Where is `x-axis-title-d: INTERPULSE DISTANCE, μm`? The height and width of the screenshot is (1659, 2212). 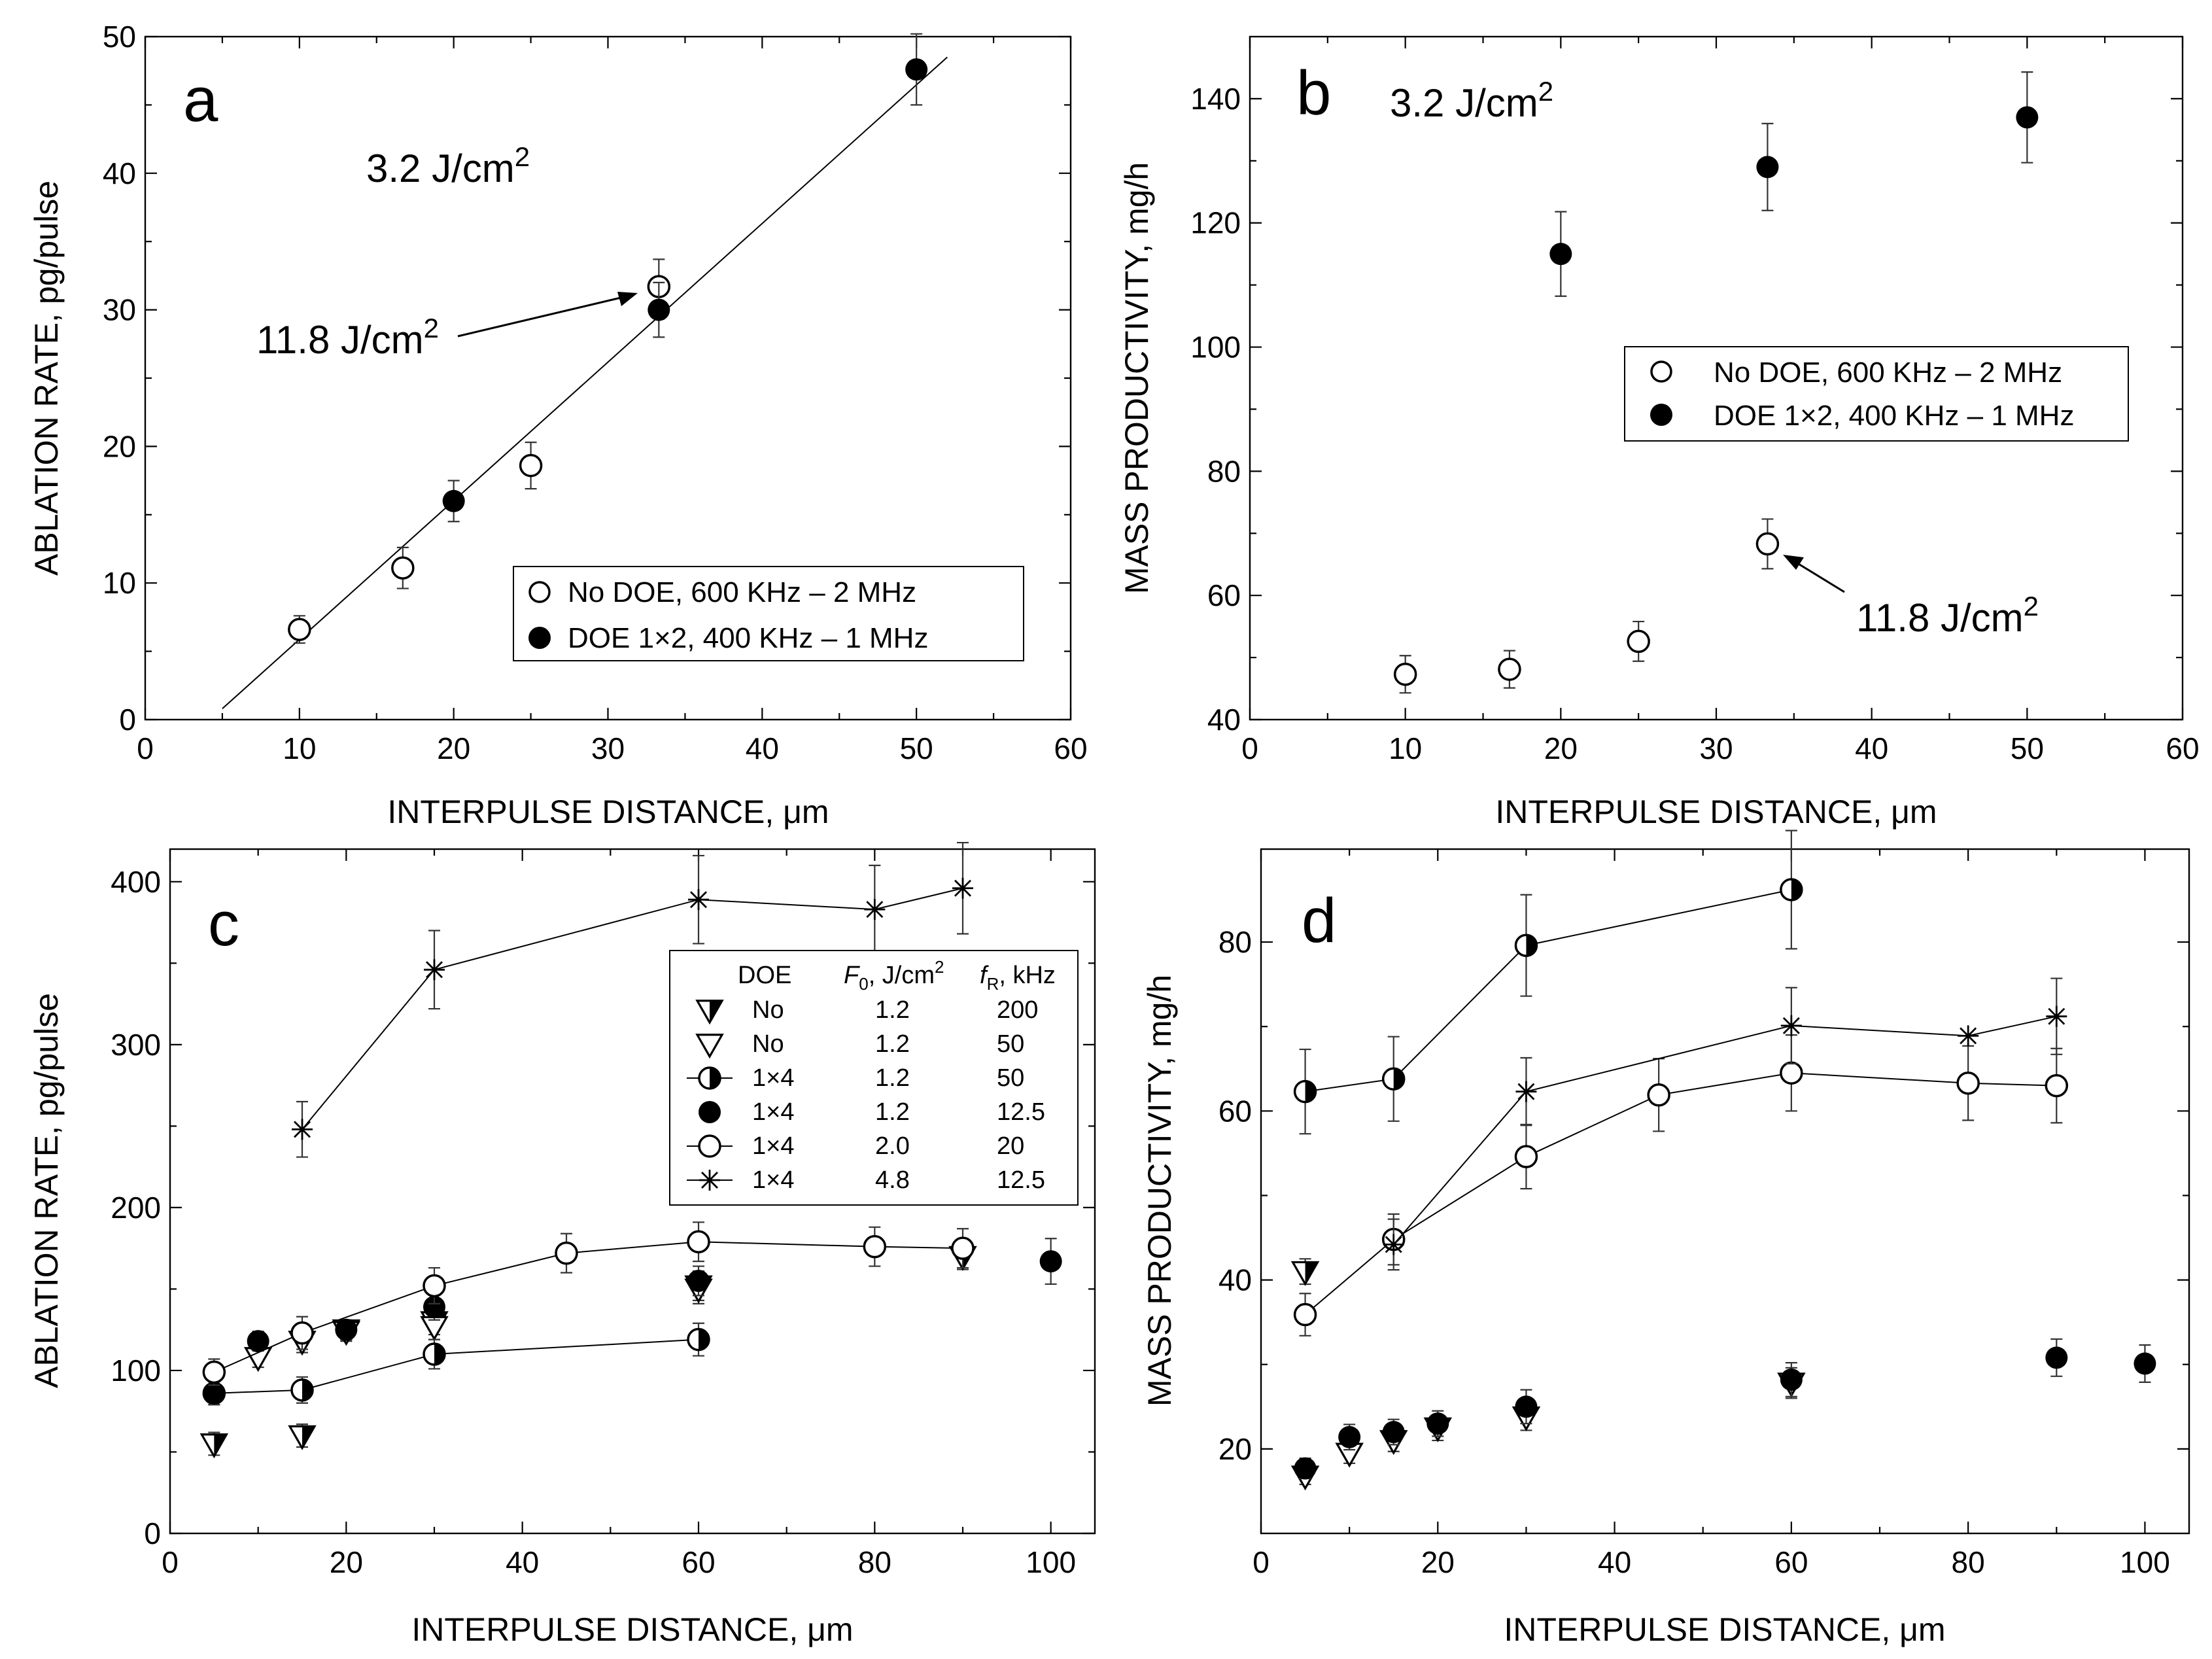 x-axis-title-d: INTERPULSE DISTANCE, μm is located at coordinates (1725, 1629).